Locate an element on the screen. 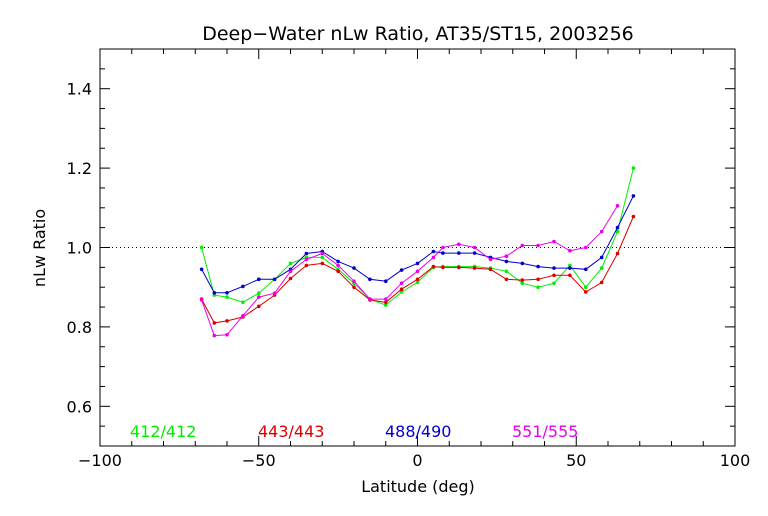 This screenshot has height=516, width=768. x-tick-label: 50 is located at coordinates (576, 460).